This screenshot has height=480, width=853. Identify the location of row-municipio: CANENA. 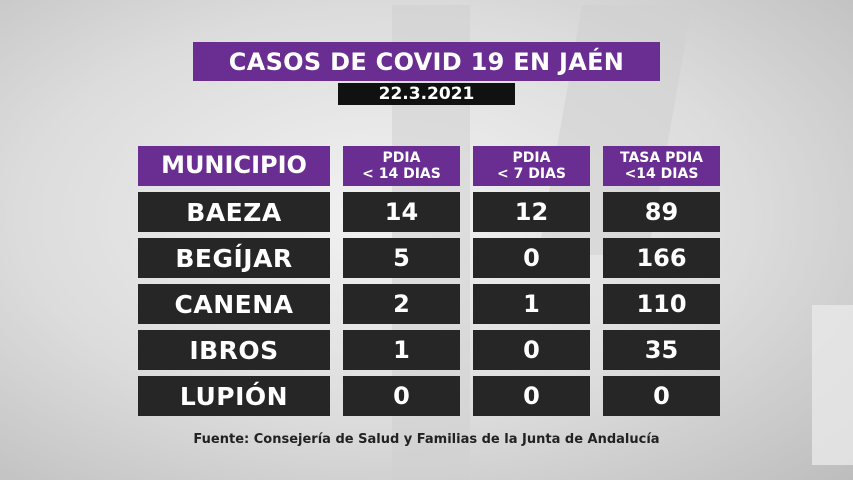
(234, 304).